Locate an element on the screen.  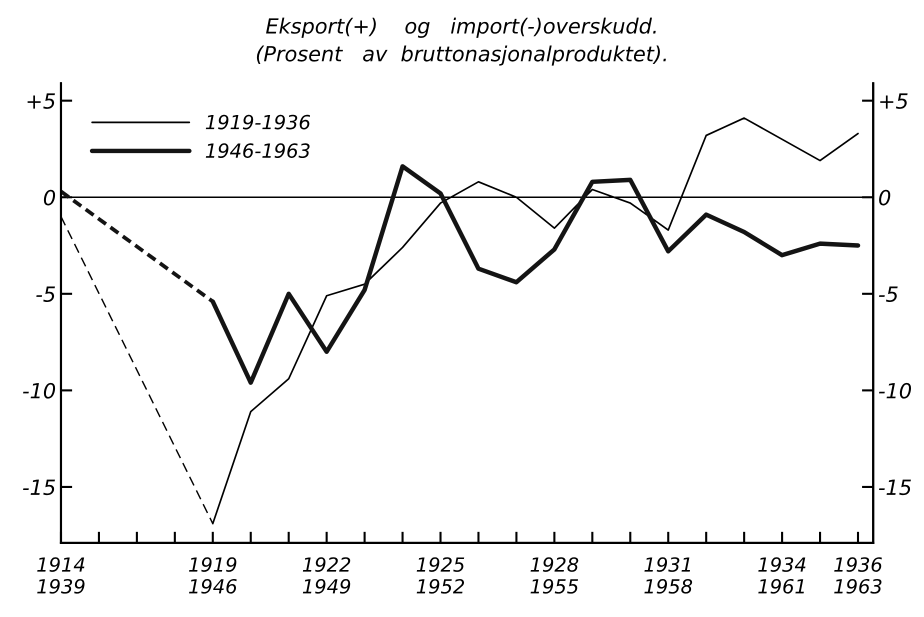
chart-title: Eksport(+) og import(-)overskudd. is located at coordinates (461, 28).